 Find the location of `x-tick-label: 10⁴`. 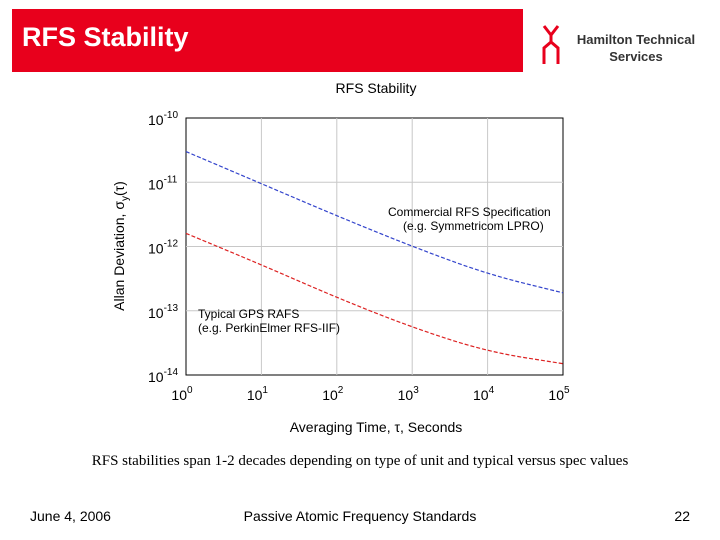

x-tick-label: 10⁴ is located at coordinates (484, 394).